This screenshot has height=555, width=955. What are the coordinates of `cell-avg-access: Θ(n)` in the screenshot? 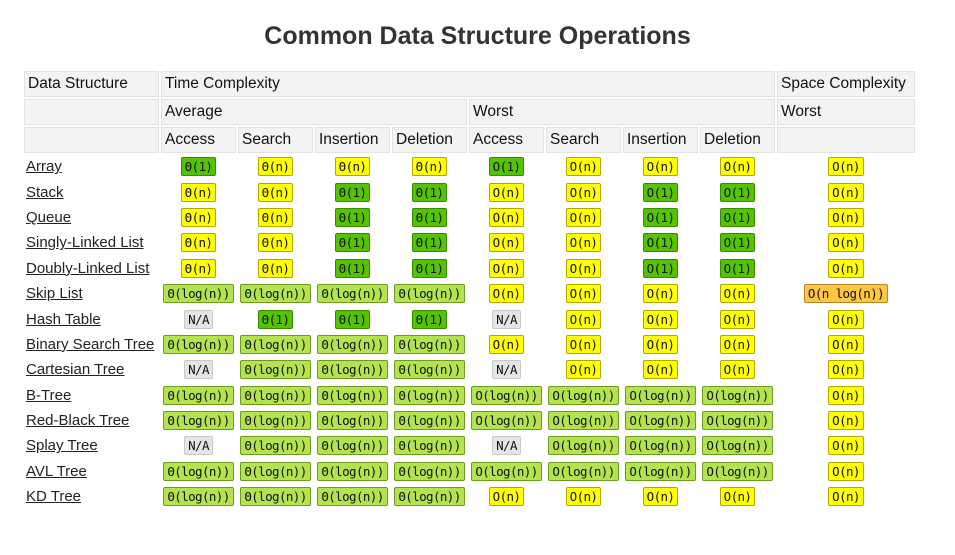 It's located at (198, 191).